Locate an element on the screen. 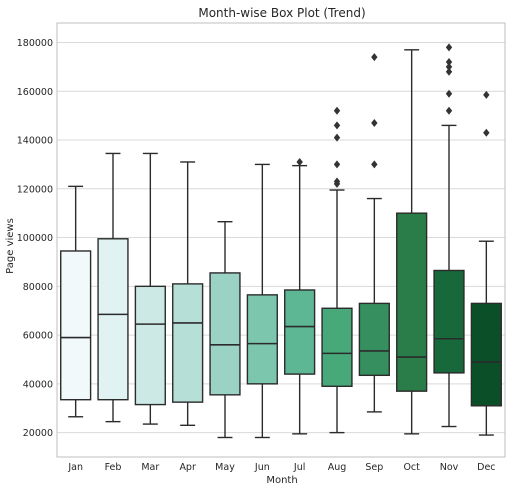  y-tick-label: 160000 is located at coordinates (35, 92).